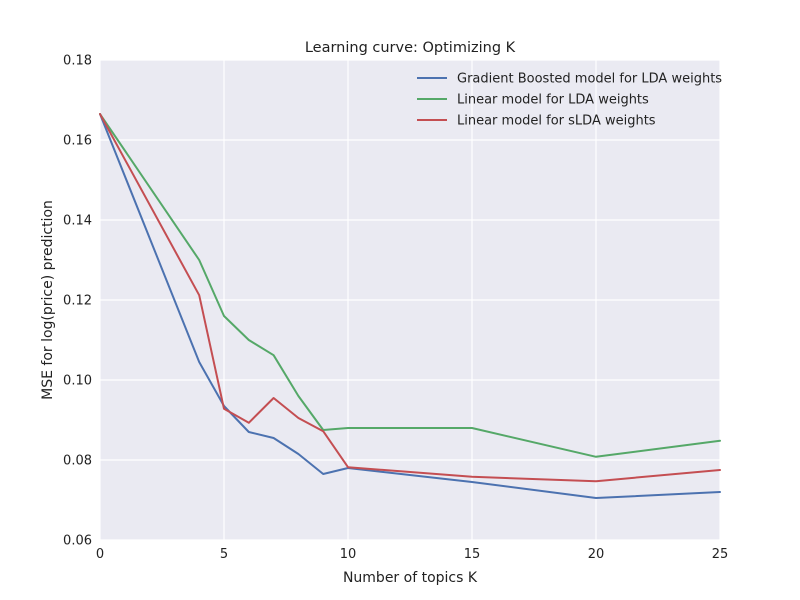  What do you see at coordinates (348, 554) in the screenshot?
I see `x-tick-label: 10` at bounding box center [348, 554].